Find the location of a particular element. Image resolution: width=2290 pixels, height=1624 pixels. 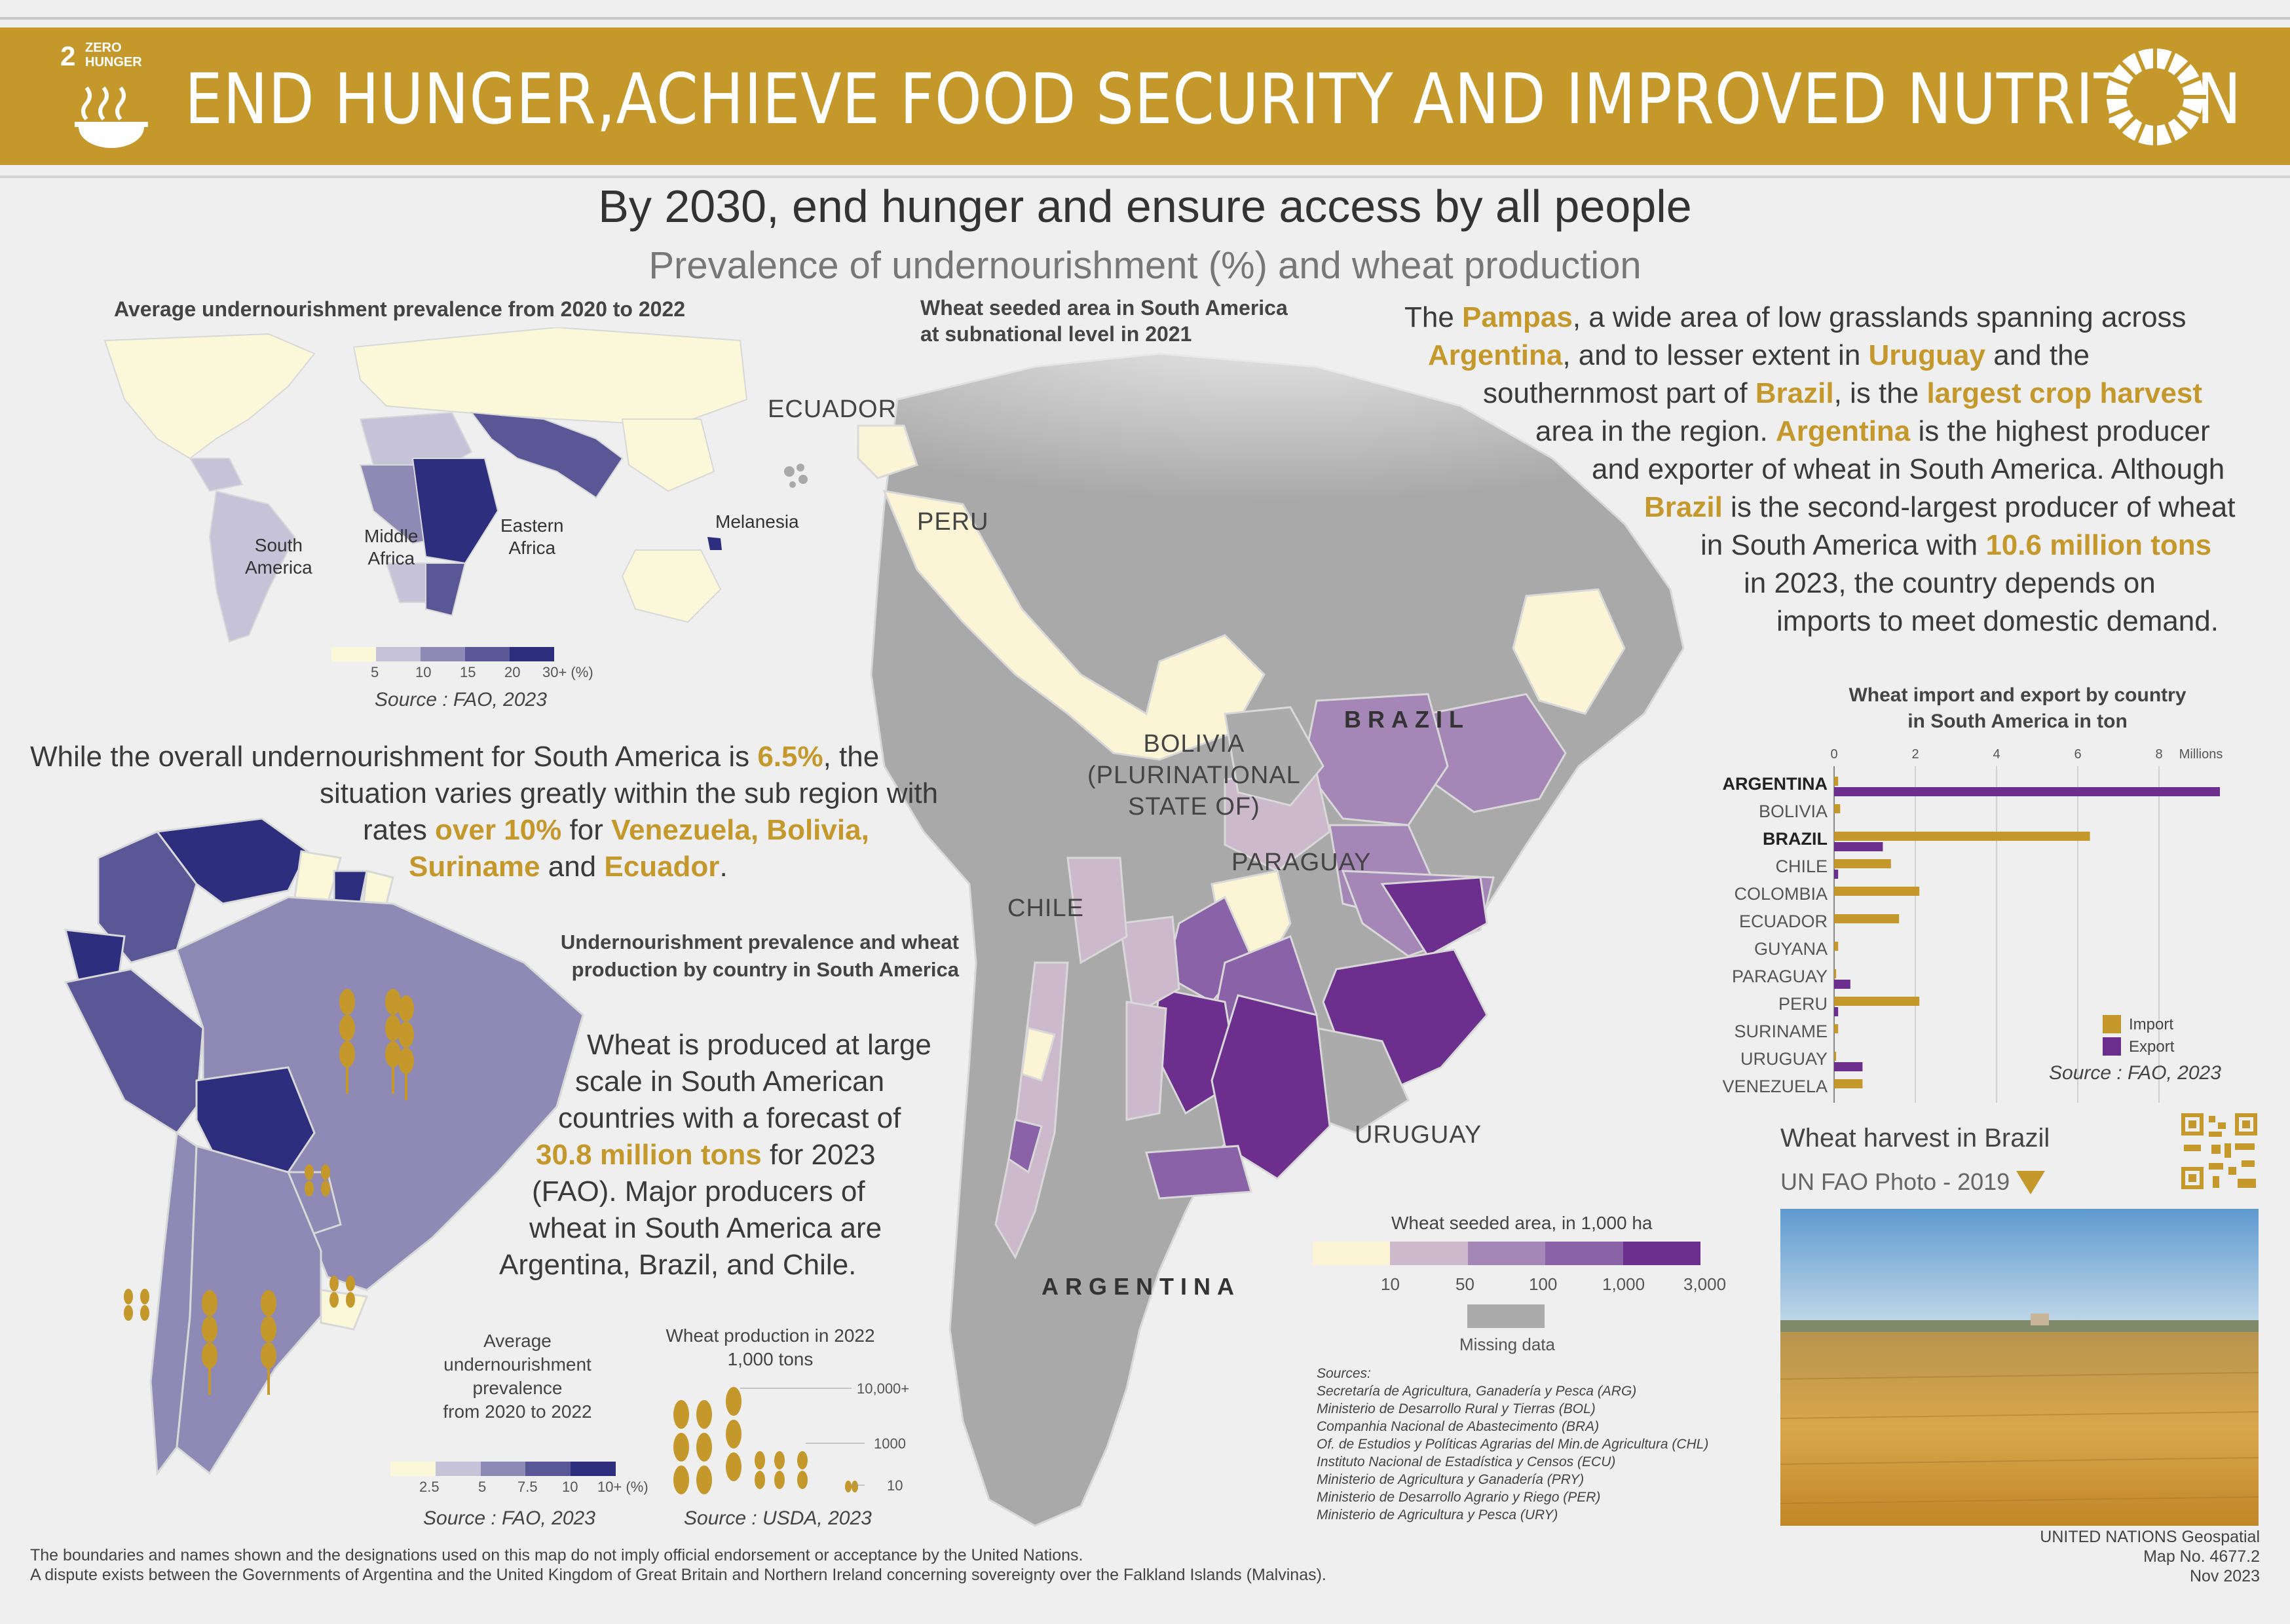

seeded-tick-1: 10 is located at coordinates (1391, 1284).